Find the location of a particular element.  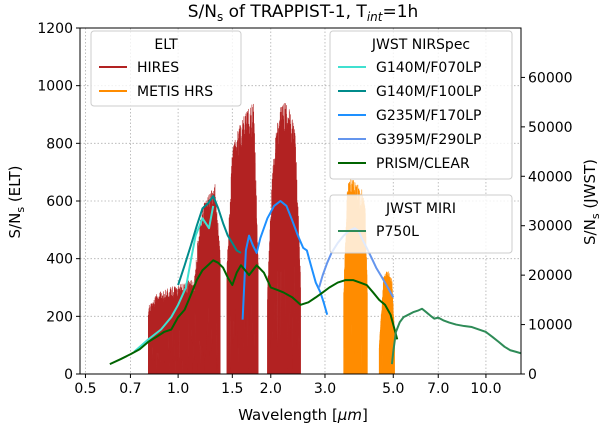

y-right-tick-label: 20000 is located at coordinates (550, 276).